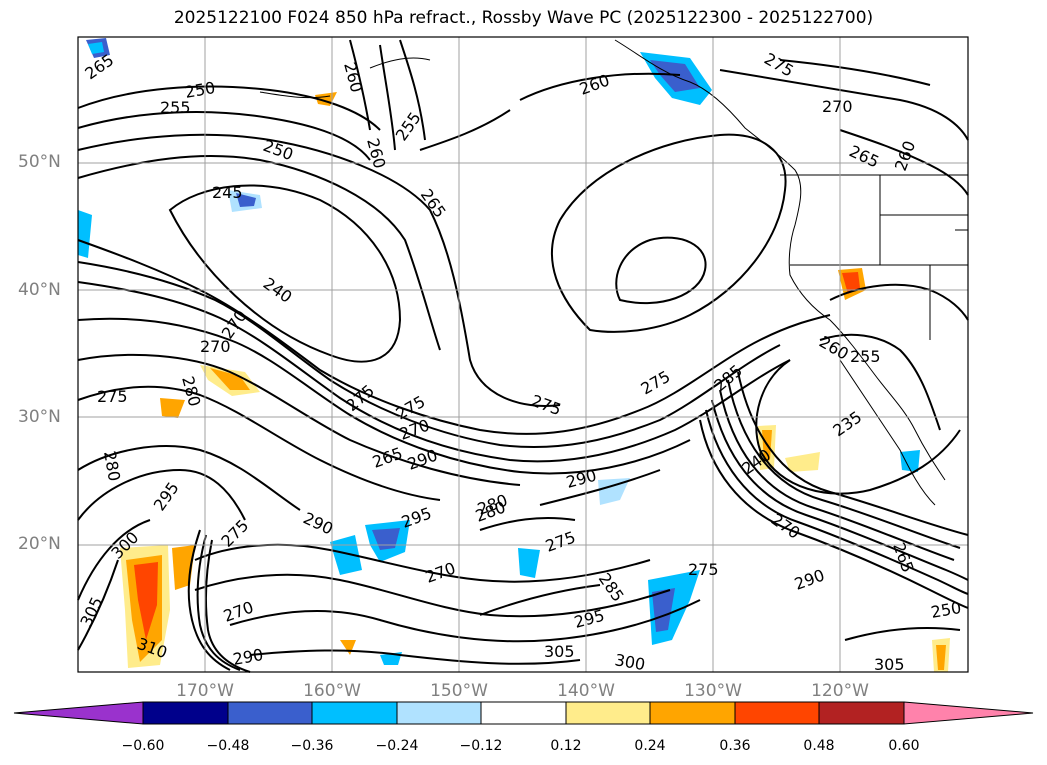 The height and width of the screenshot is (765, 1047). What do you see at coordinates (228, 746) in the screenshot?
I see `colorbar-tick-label: −0.48` at bounding box center [228, 746].